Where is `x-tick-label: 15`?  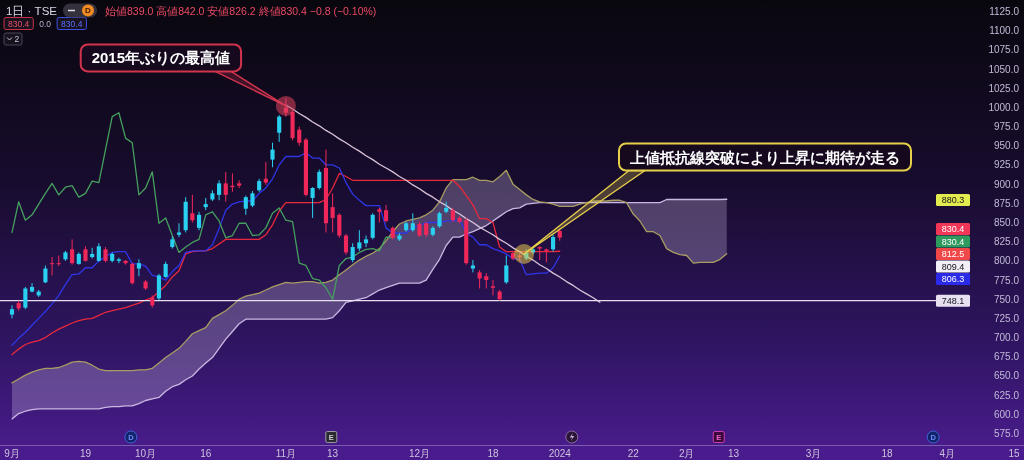
x-tick-label: 15 is located at coordinates (1014, 453).